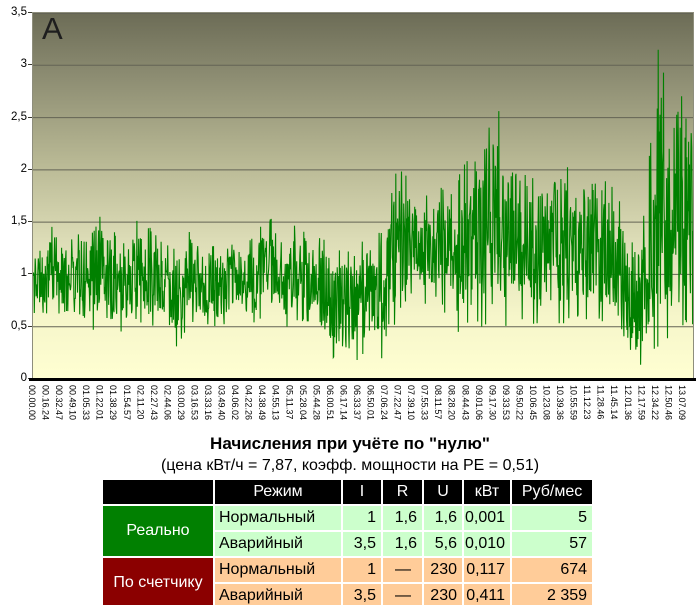 This screenshot has height=605, width=700. What do you see at coordinates (487, 594) in the screenshot?
I see `value-cell: 0,411` at bounding box center [487, 594].